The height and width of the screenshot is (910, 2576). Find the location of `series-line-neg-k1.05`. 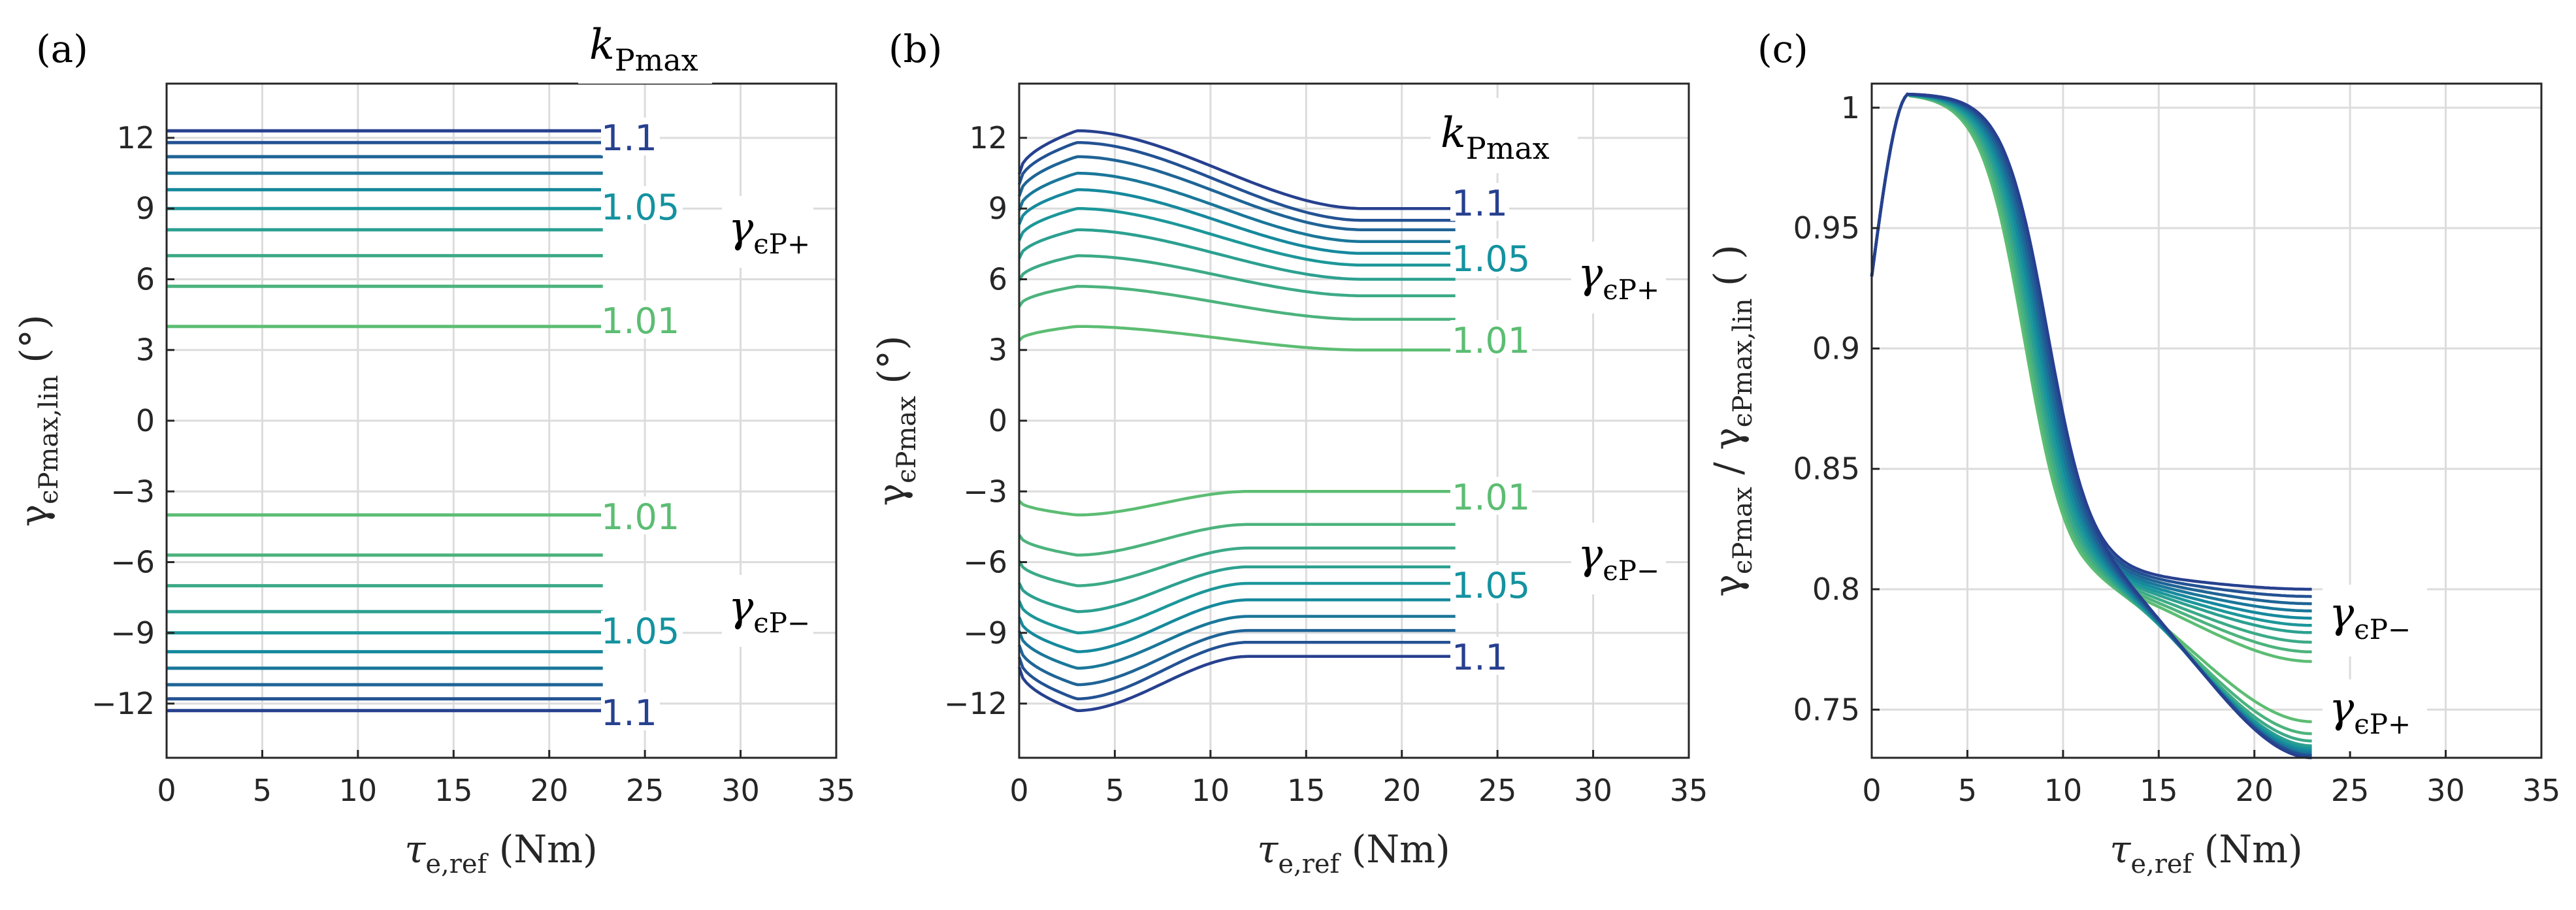

series-line-neg-k1.05 is located at coordinates (1236, 608).